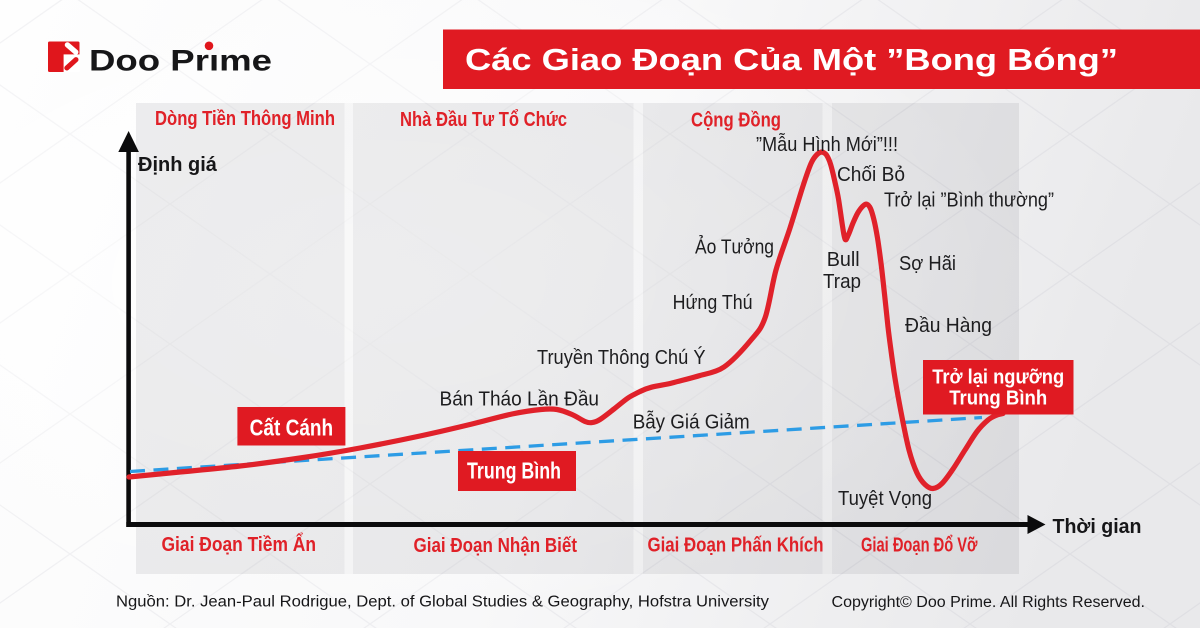  What do you see at coordinates (827, 144) in the screenshot?
I see `svg-text: ”Mẫu Hình Mới”!!!` at bounding box center [827, 144].